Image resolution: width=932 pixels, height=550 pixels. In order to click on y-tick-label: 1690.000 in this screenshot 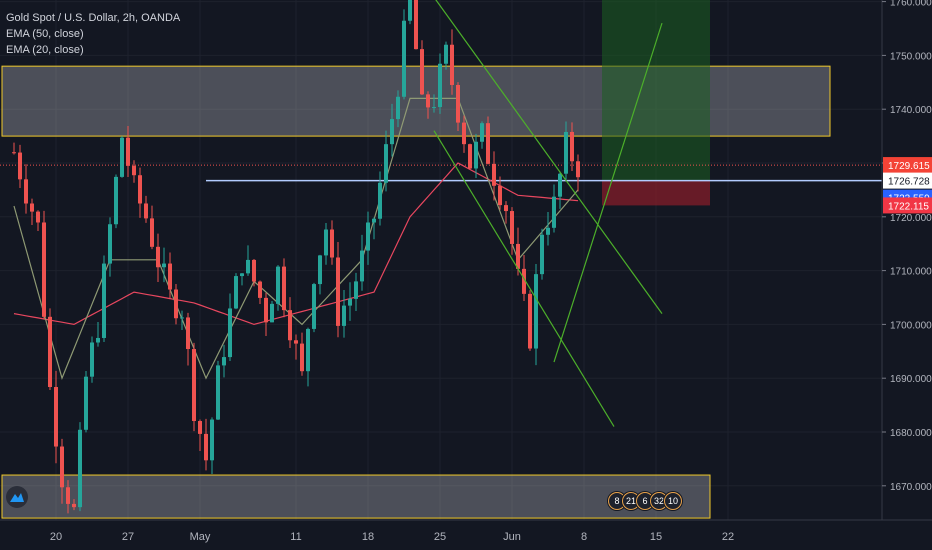, I will do `click(911, 379)`.